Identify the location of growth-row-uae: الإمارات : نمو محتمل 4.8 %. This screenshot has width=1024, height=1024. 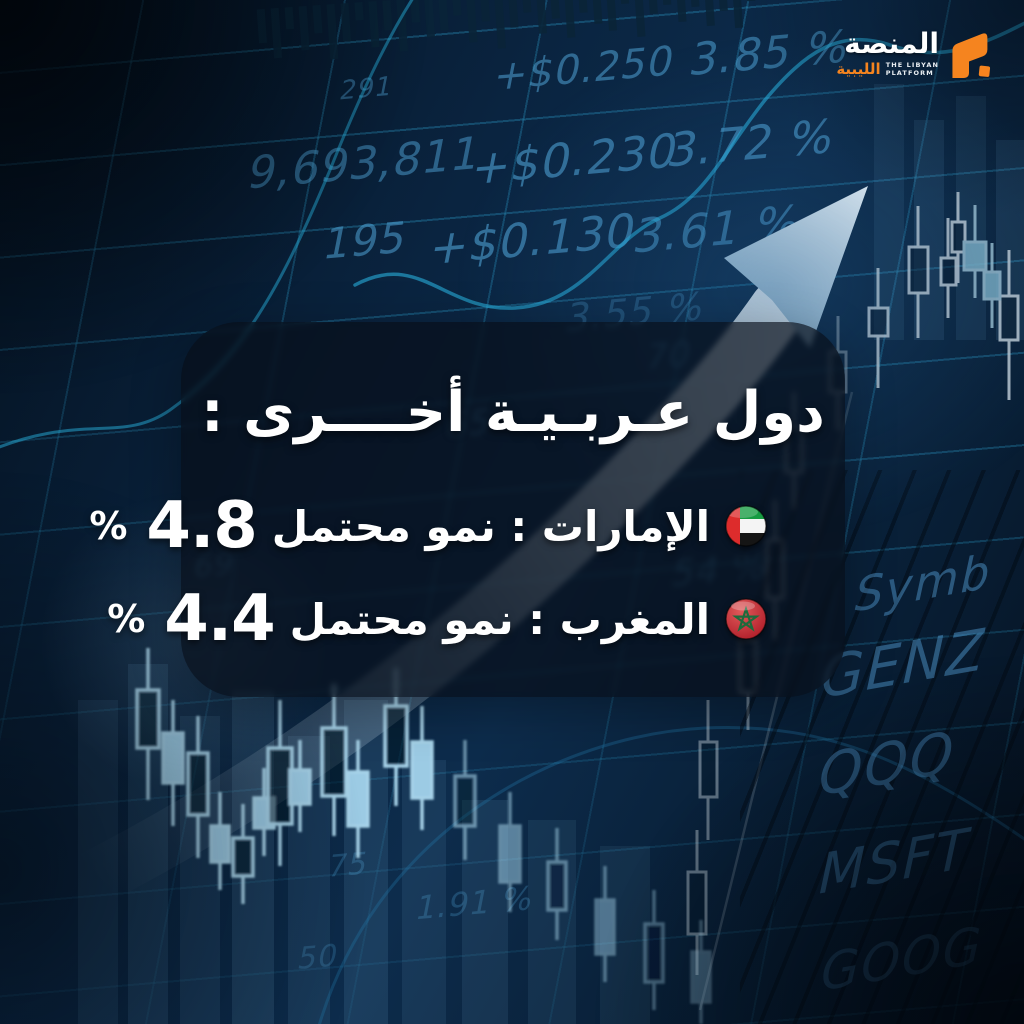
(428, 526).